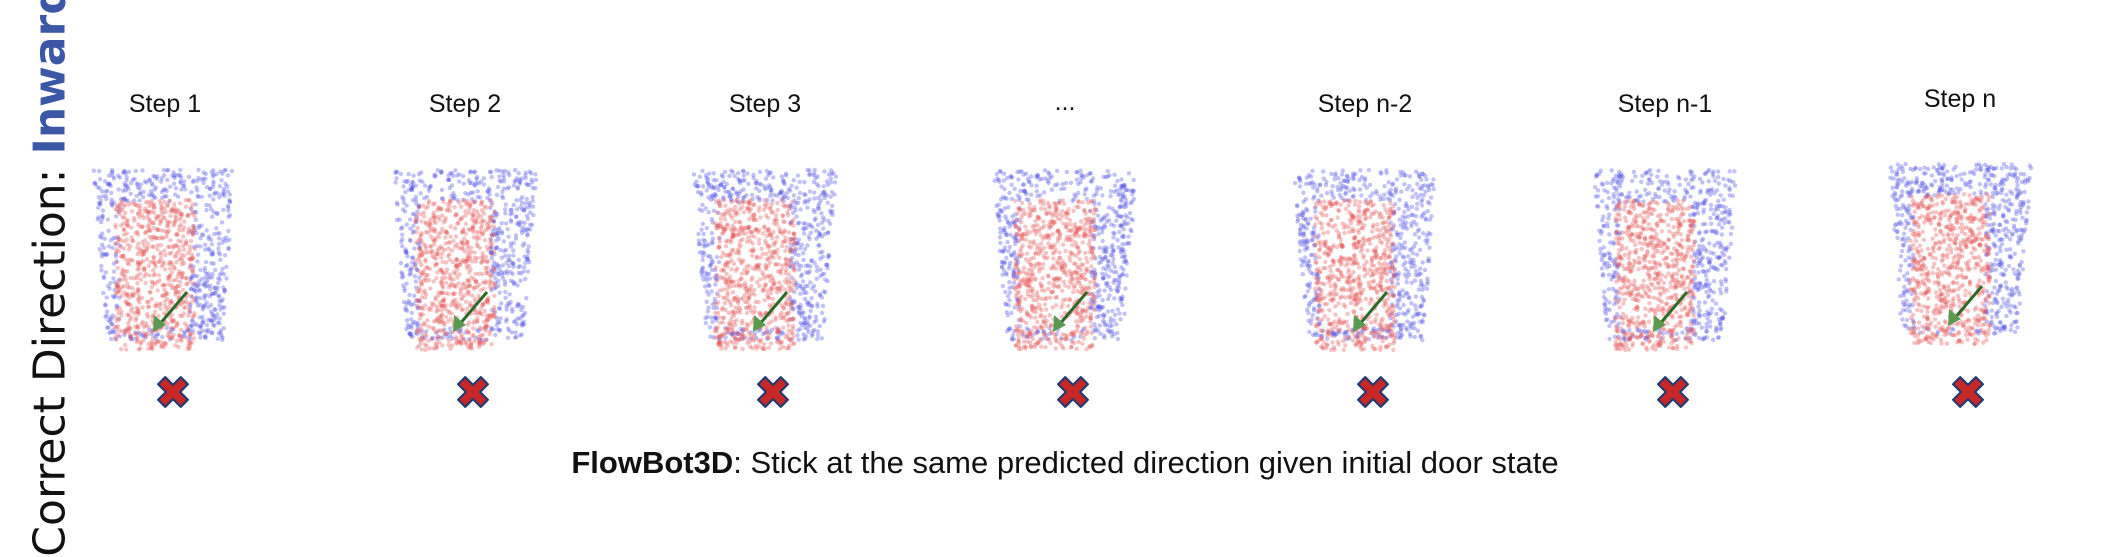 The width and height of the screenshot is (2122, 557). Describe the element at coordinates (165, 104) in the screenshot. I see `step-label-1: Step 1` at that location.